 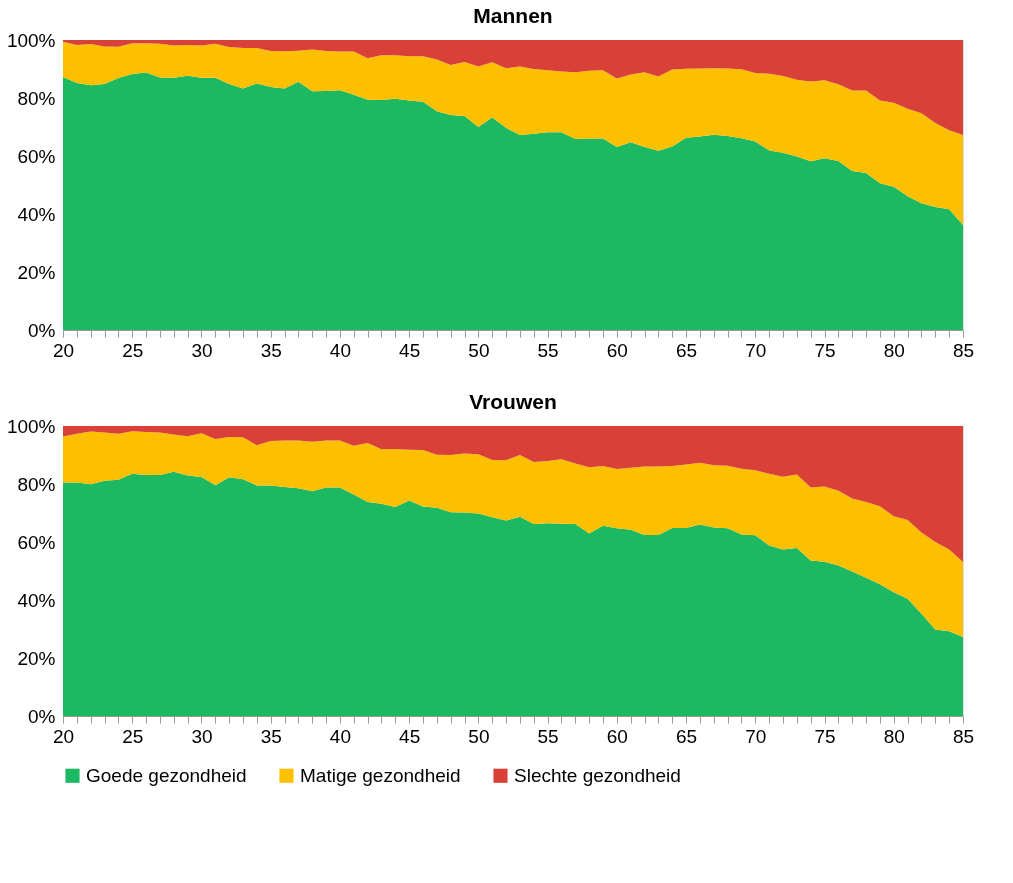 I want to click on legend-label: Slechte gezondheid, so click(x=597, y=775).